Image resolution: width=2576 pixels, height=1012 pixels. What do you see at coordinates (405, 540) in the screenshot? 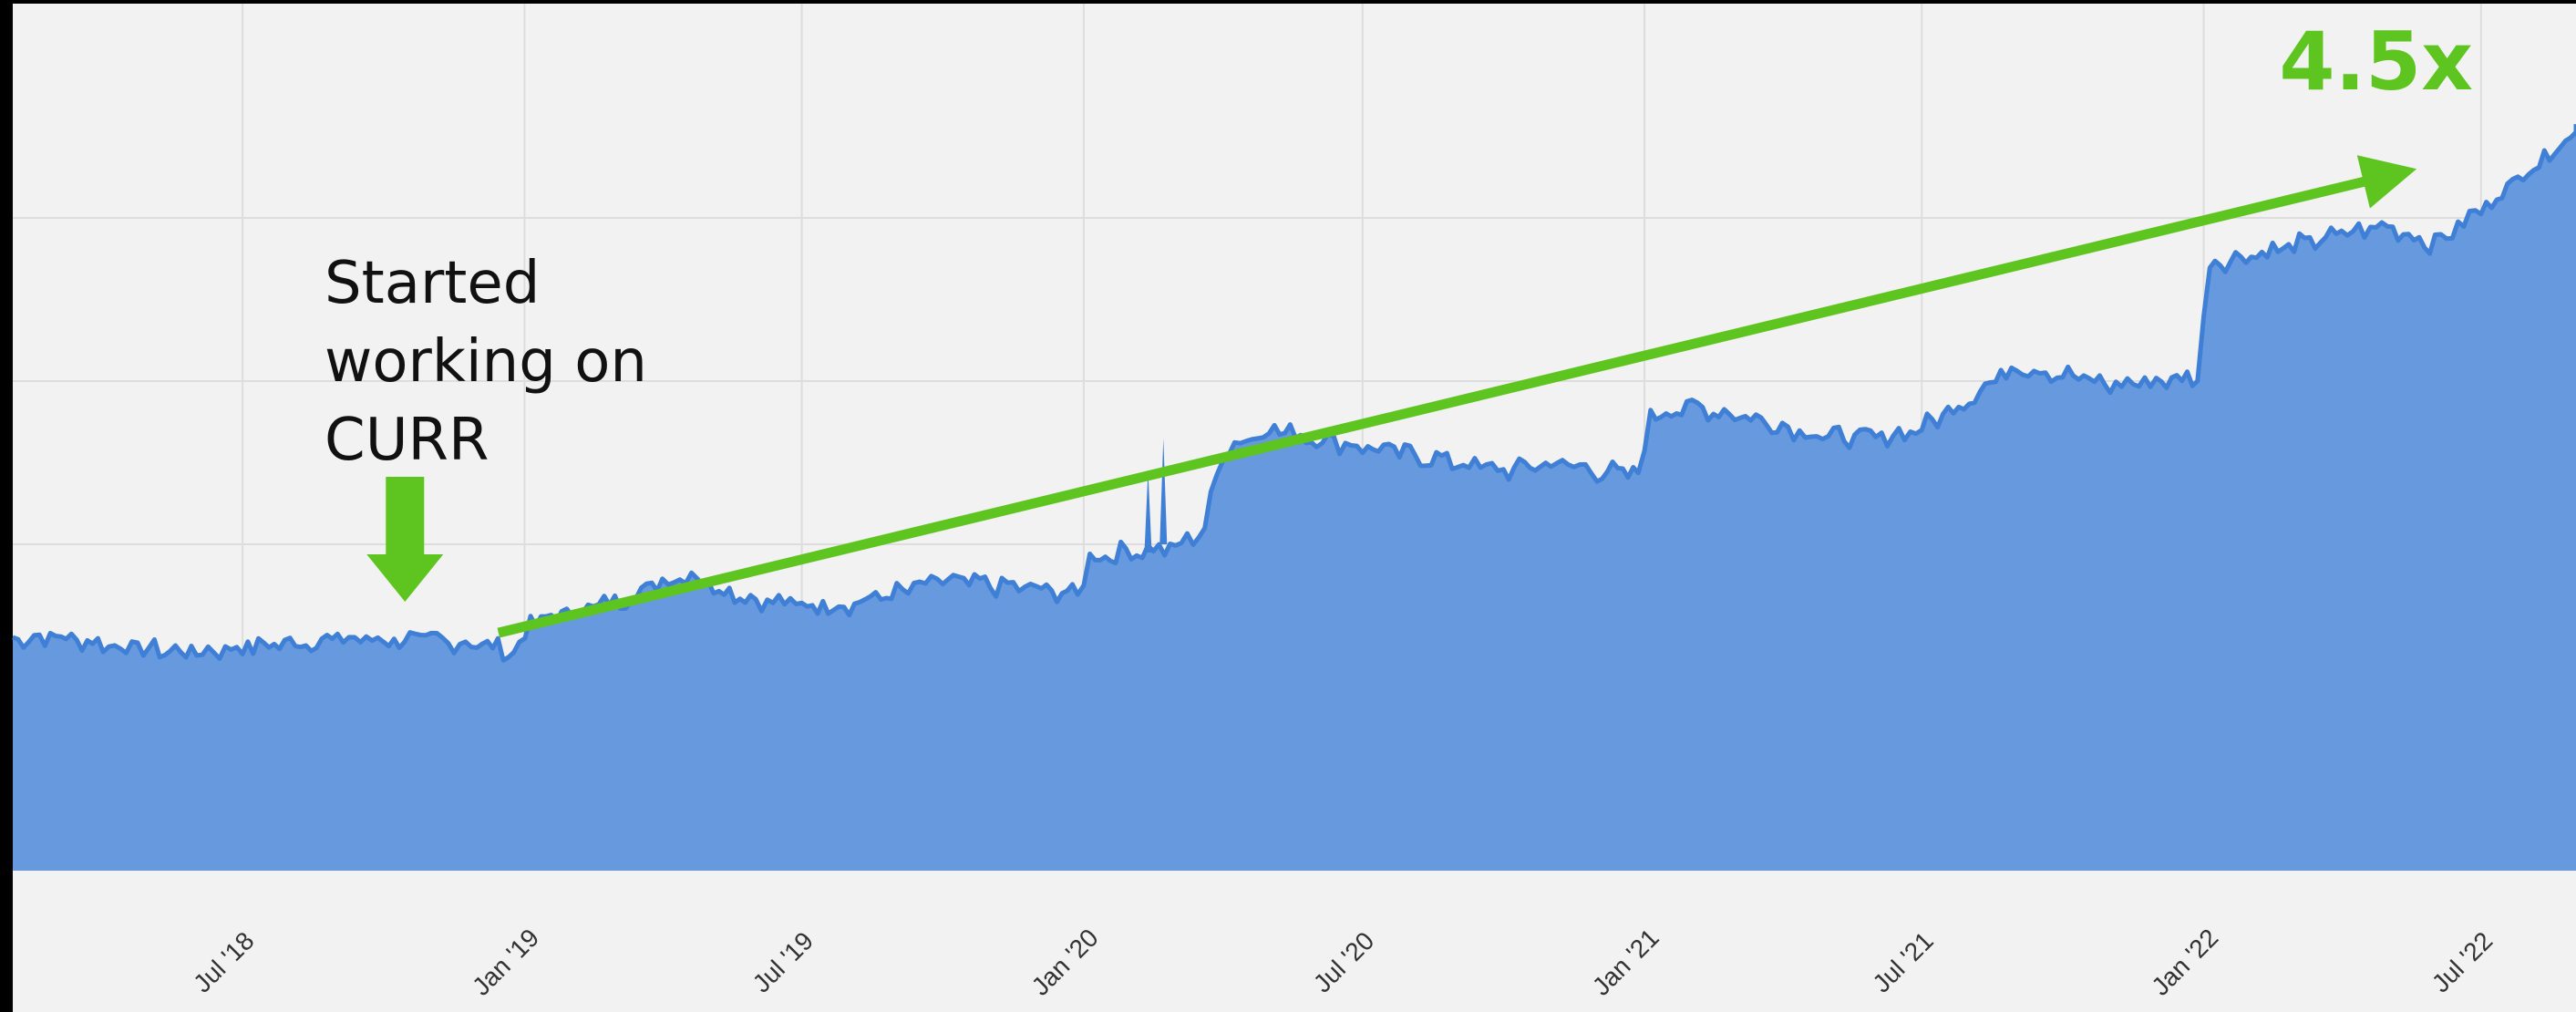
I see `down-arrow-icon` at bounding box center [405, 540].